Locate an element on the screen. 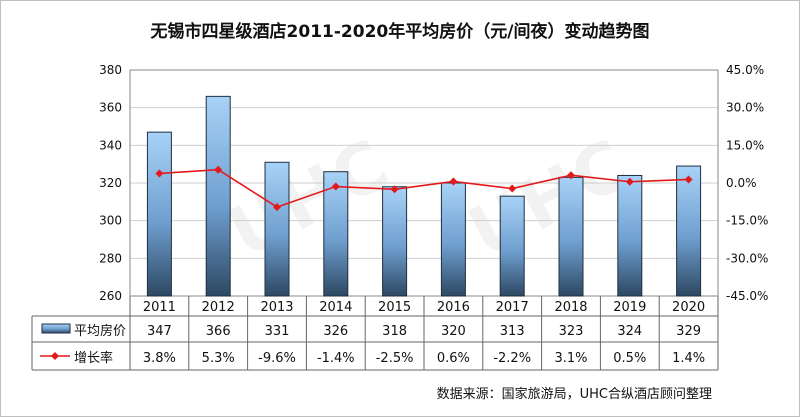  growth-value-label: -1.4% is located at coordinates (336, 358).